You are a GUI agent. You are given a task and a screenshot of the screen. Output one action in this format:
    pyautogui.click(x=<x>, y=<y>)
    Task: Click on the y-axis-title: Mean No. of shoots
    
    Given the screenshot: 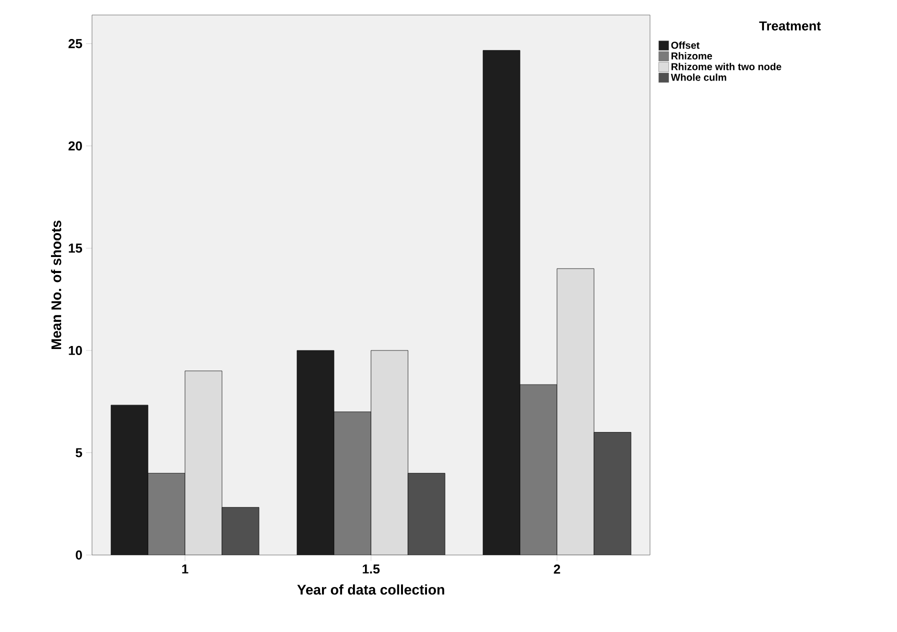 What is the action you would take?
    pyautogui.click(x=56, y=285)
    